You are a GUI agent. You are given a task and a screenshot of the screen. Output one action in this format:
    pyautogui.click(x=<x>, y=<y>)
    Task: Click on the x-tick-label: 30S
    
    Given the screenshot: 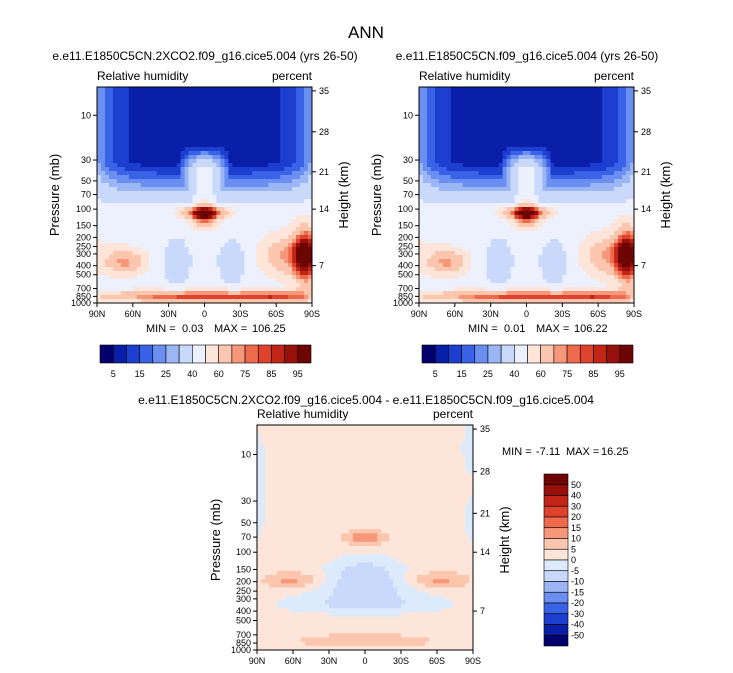 What is the action you would take?
    pyautogui.click(x=240, y=314)
    